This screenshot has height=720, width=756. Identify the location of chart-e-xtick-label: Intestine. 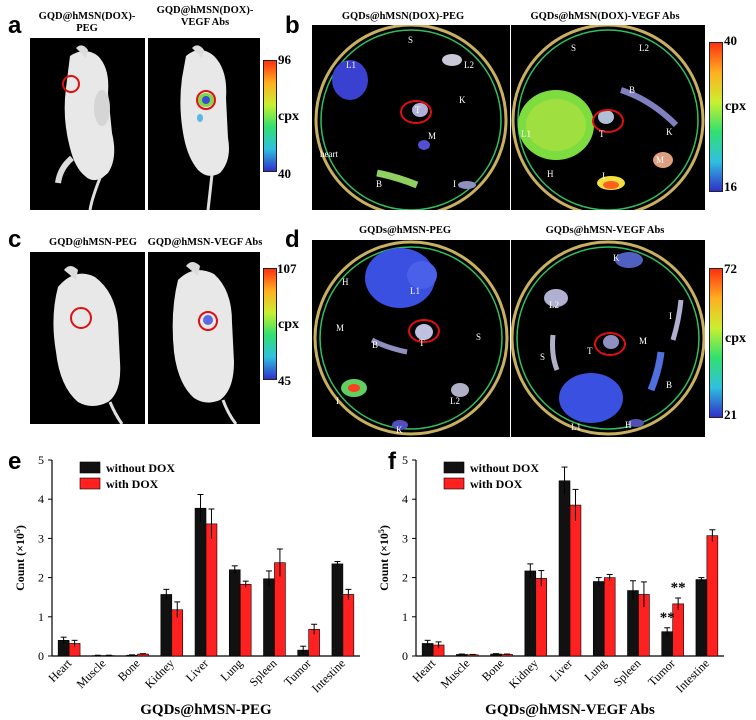
(328, 675).